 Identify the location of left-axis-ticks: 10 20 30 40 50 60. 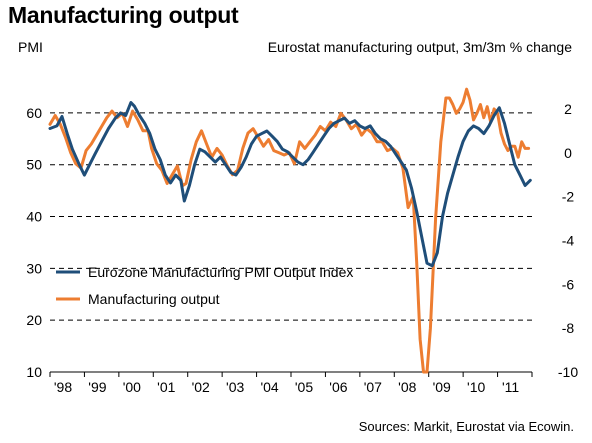
(34, 242).